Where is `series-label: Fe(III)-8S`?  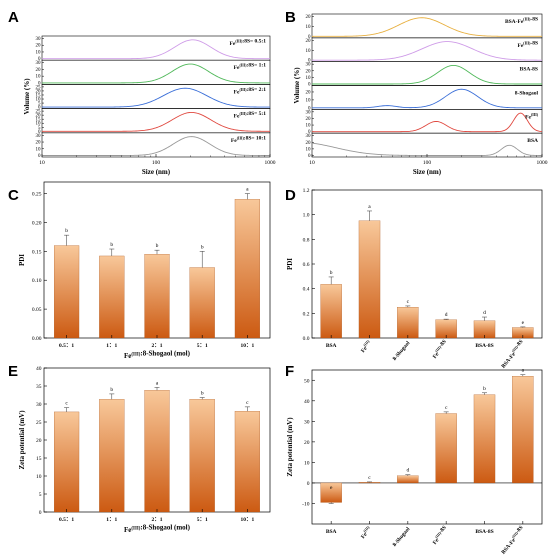
series-label: Fe(III)-8S is located at coordinates (527, 44).